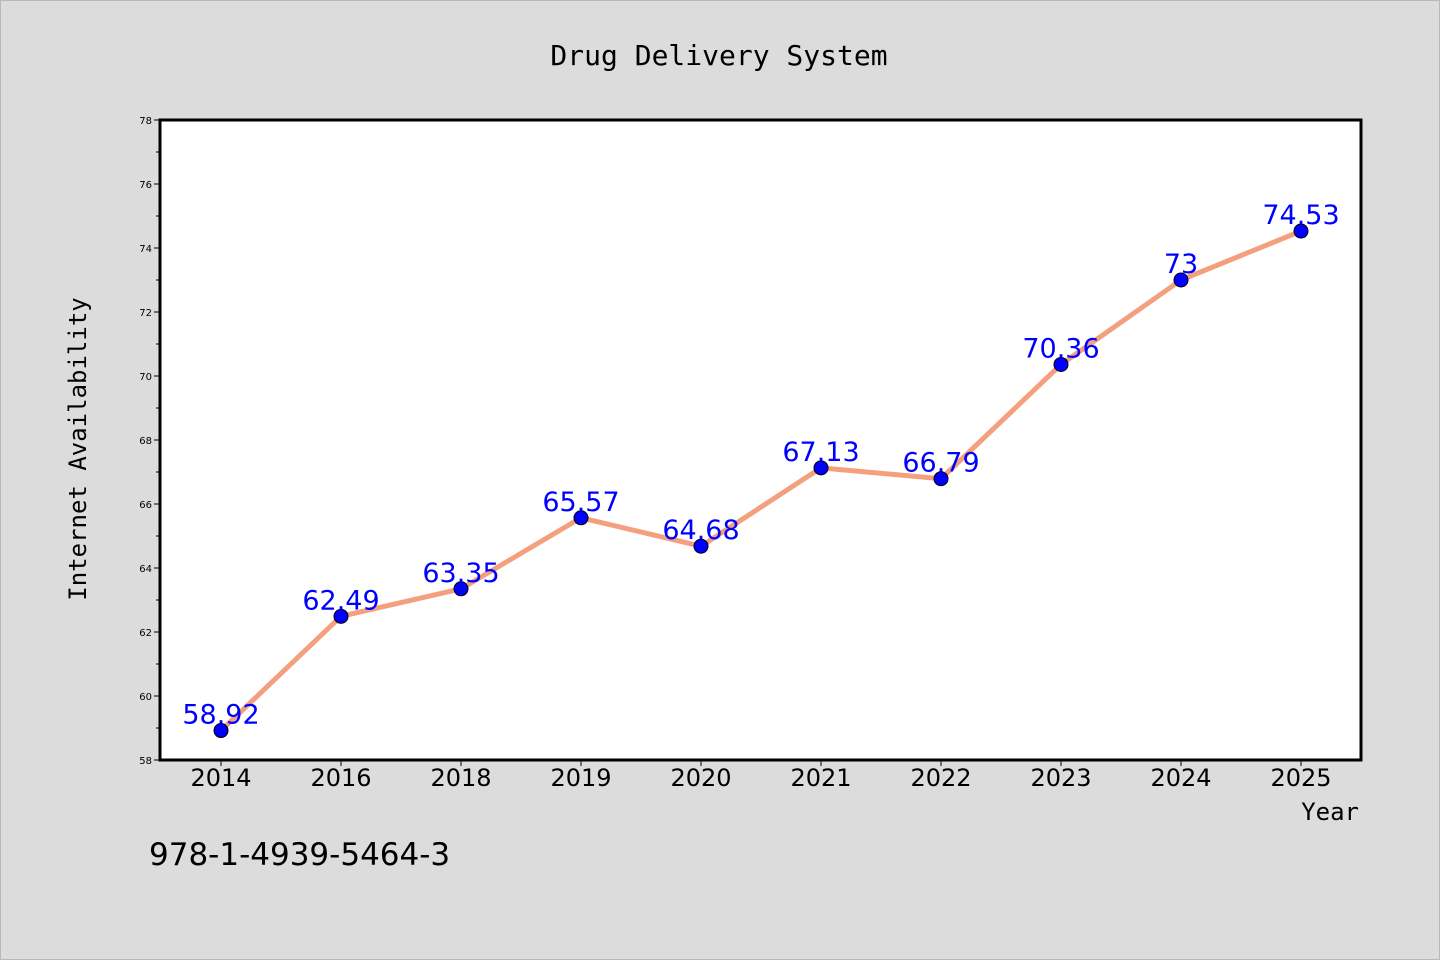 This screenshot has height=960, width=1440. Describe the element at coordinates (145, 697) in the screenshot. I see `y-tick-label: 60` at that location.